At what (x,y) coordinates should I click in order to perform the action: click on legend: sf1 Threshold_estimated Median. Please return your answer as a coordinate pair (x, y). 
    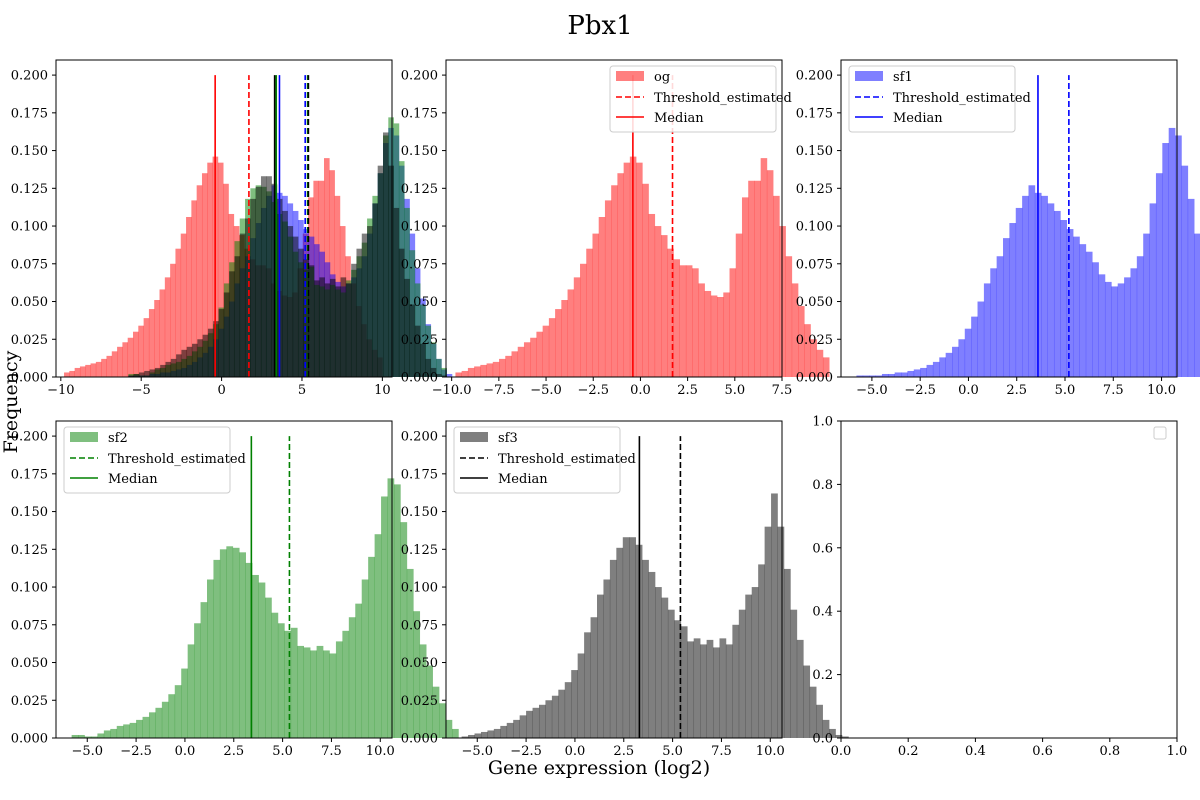
    Looking at the image, I should click on (939, 99).